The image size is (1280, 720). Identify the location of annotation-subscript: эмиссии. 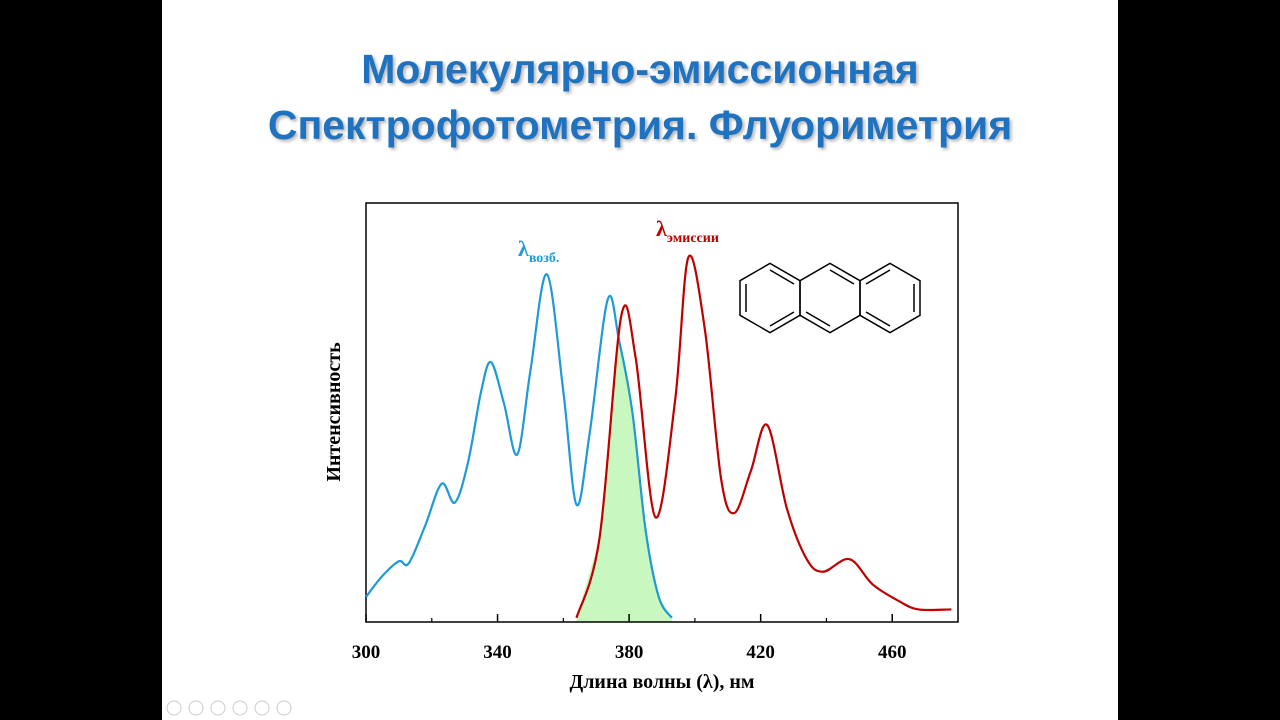
(693, 238).